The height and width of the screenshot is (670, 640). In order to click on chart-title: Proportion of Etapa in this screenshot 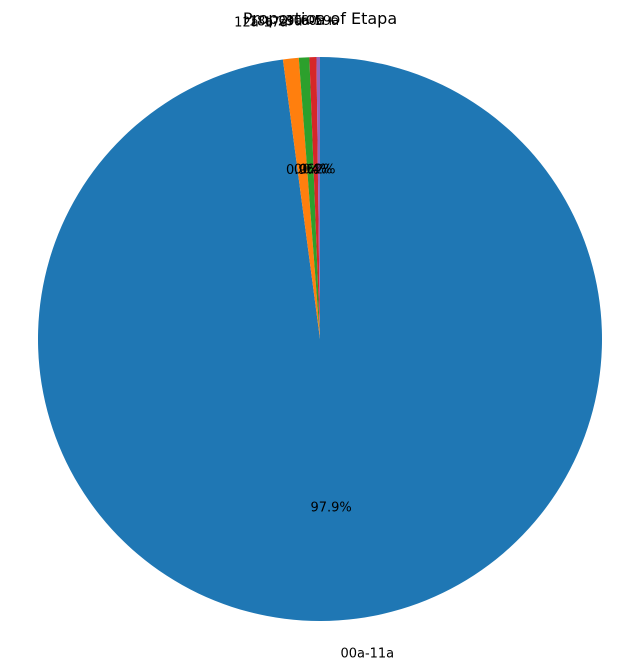, I will do `click(320, 18)`.